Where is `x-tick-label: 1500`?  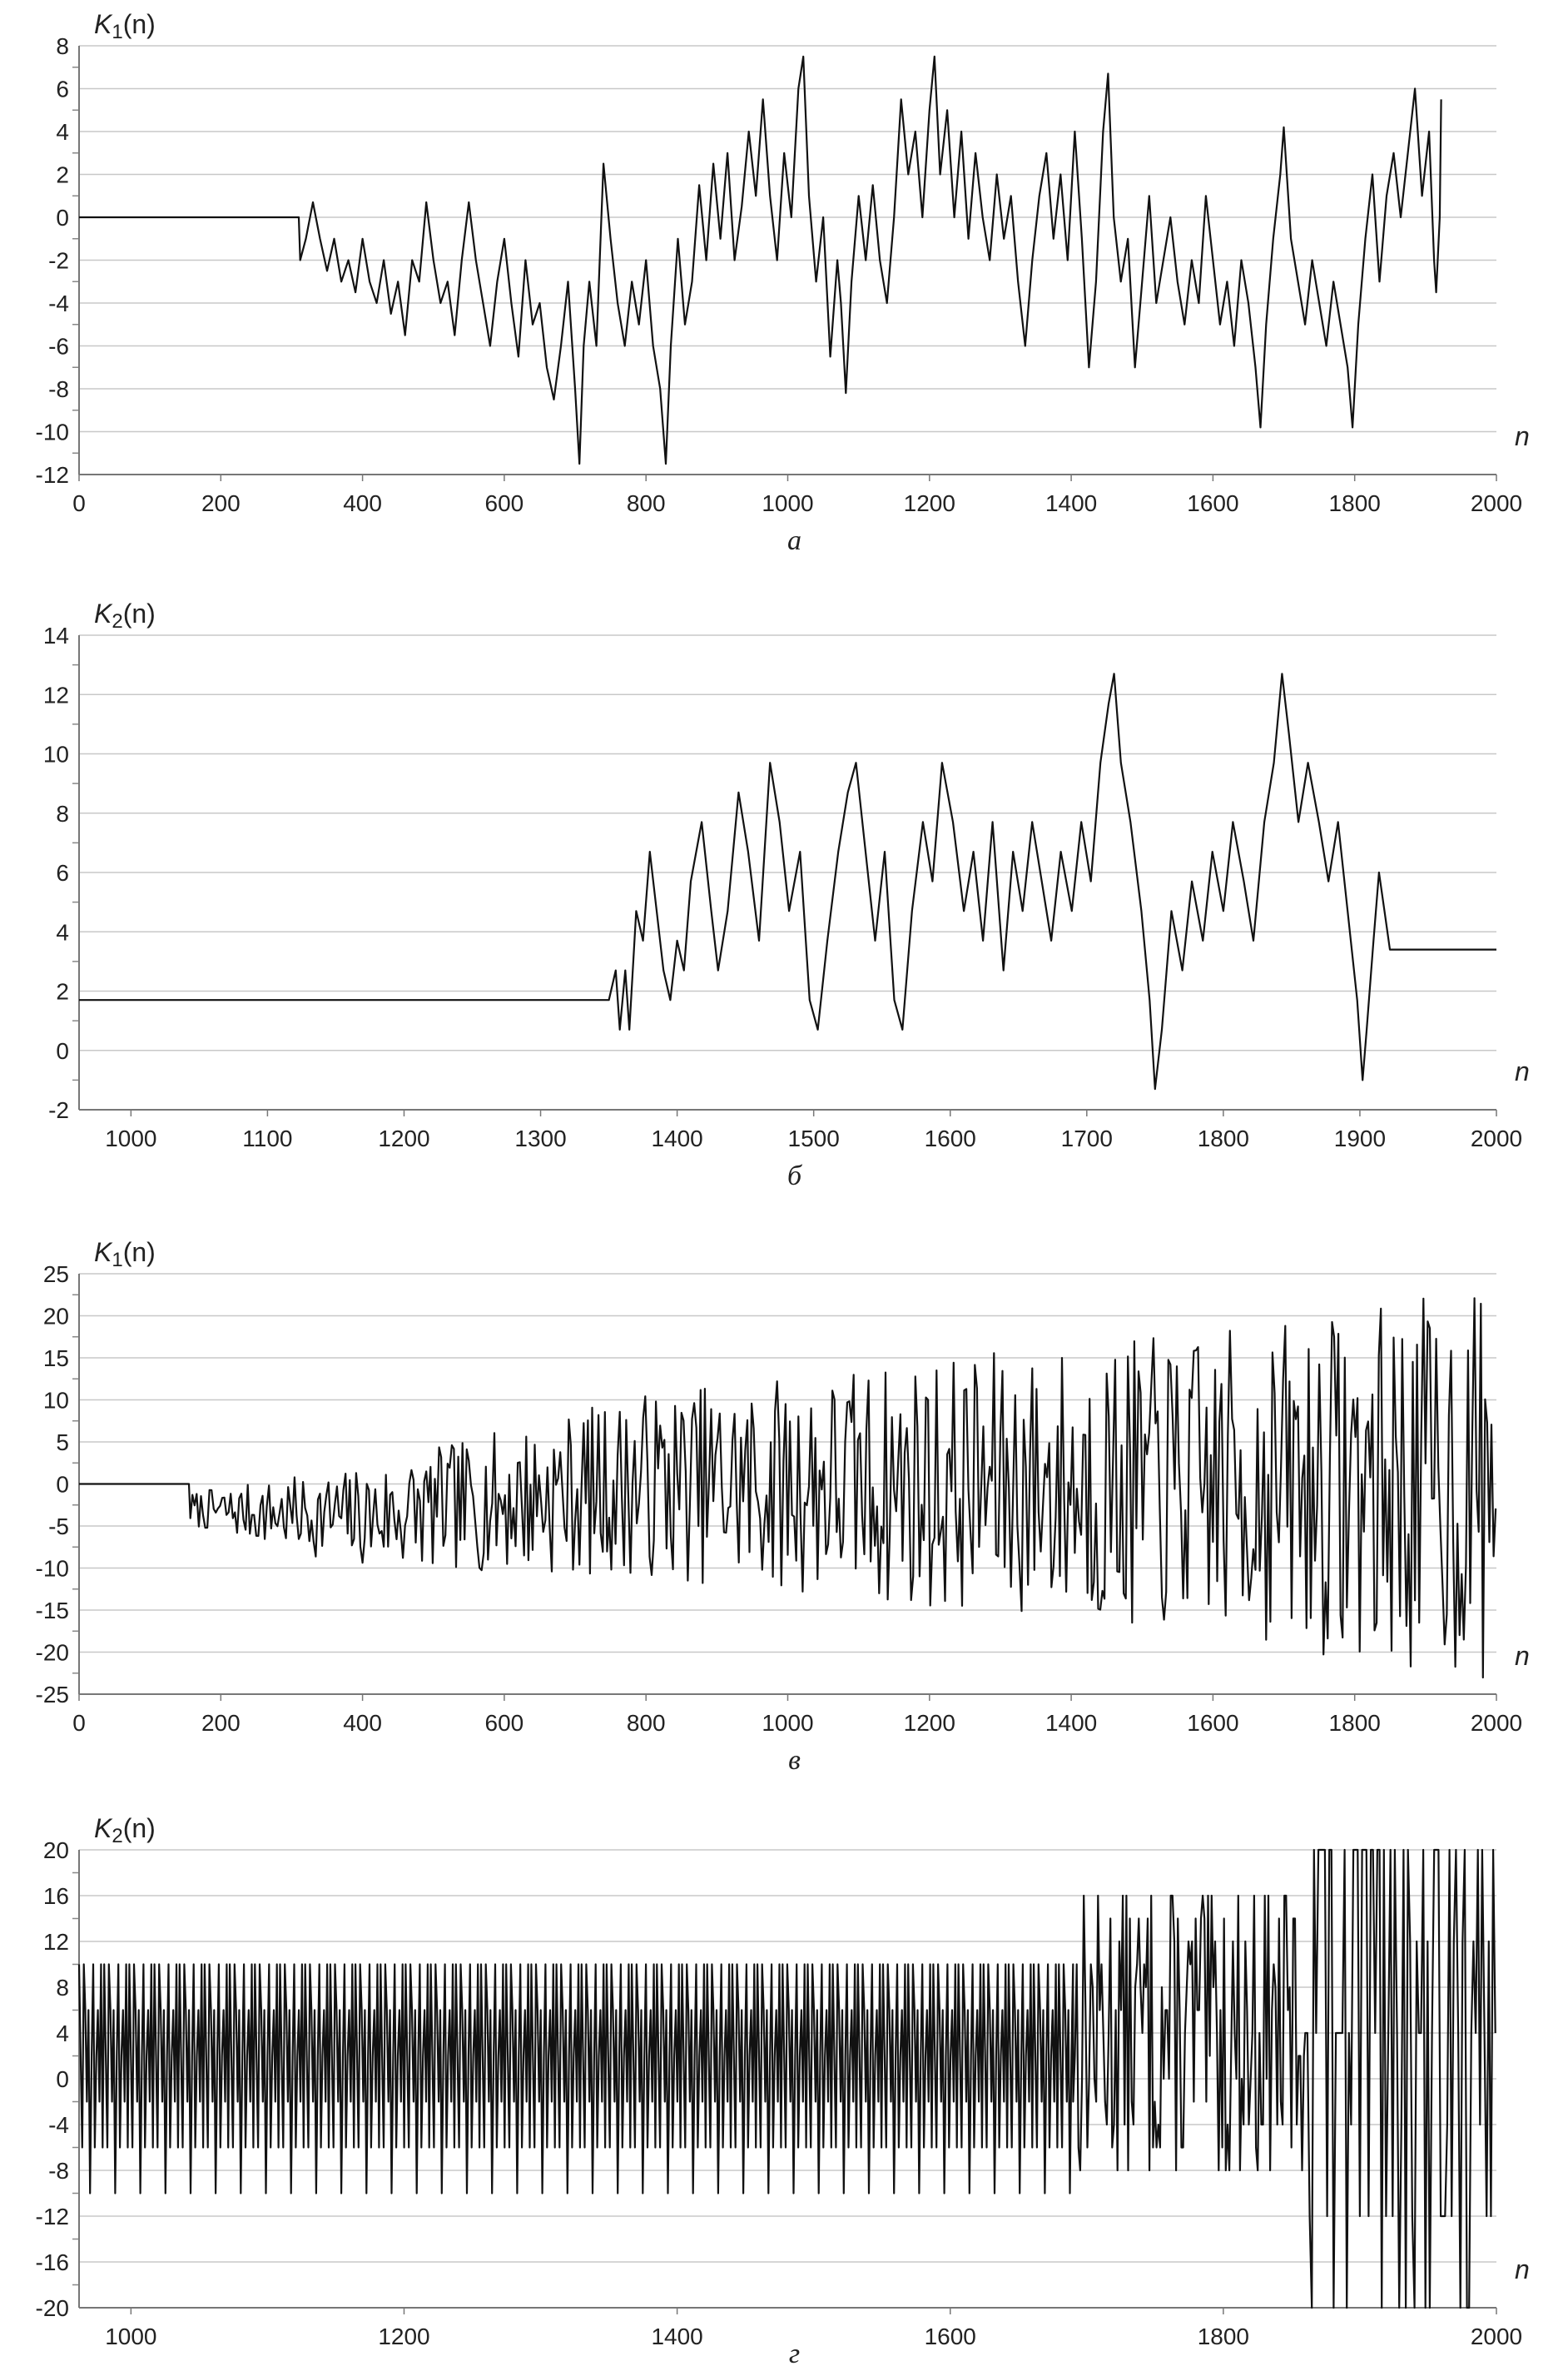
x-tick-label: 1500 is located at coordinates (814, 1139).